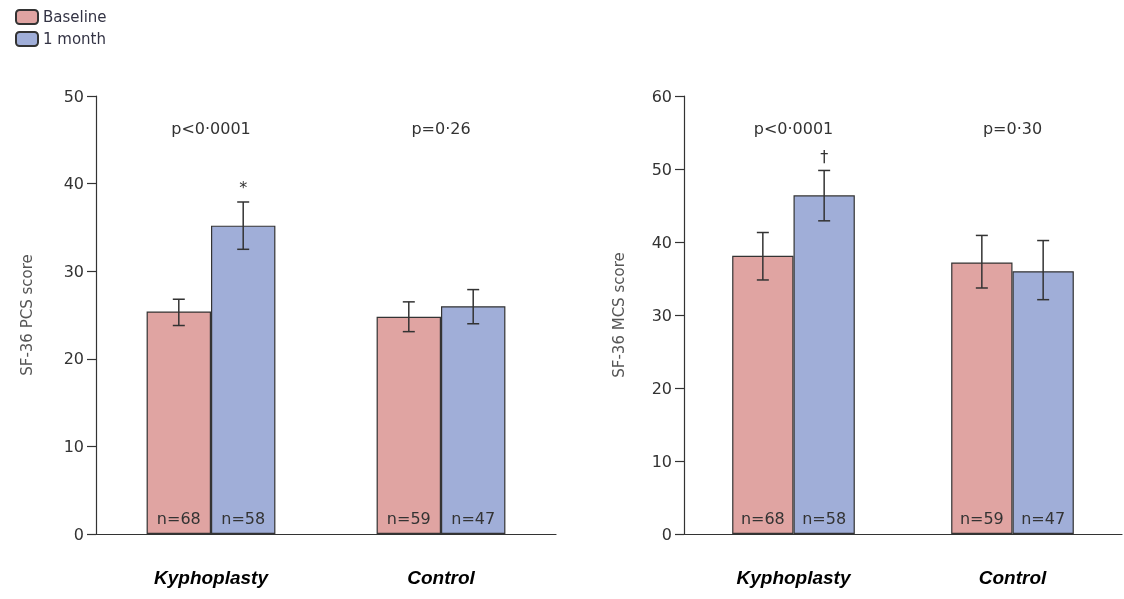 The image size is (1124, 599). I want to click on annotation: p=0·26, so click(441, 129).